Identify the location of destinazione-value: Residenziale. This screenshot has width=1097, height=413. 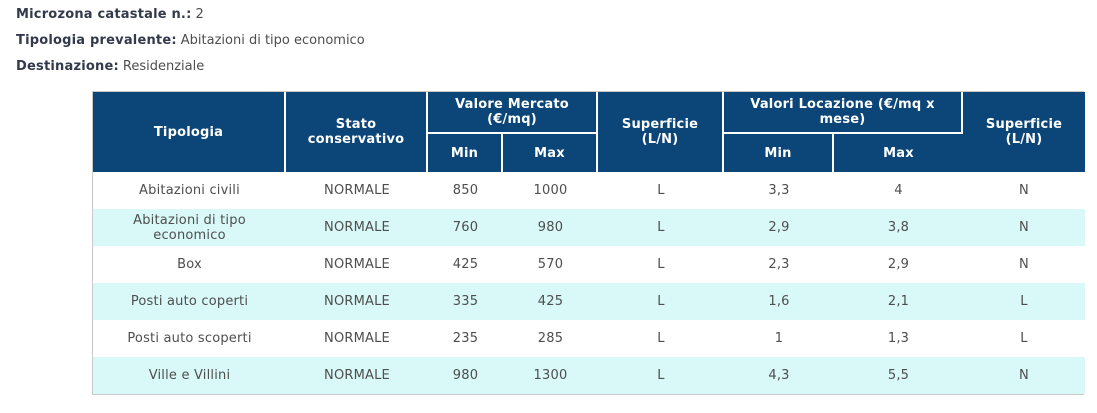
(163, 66).